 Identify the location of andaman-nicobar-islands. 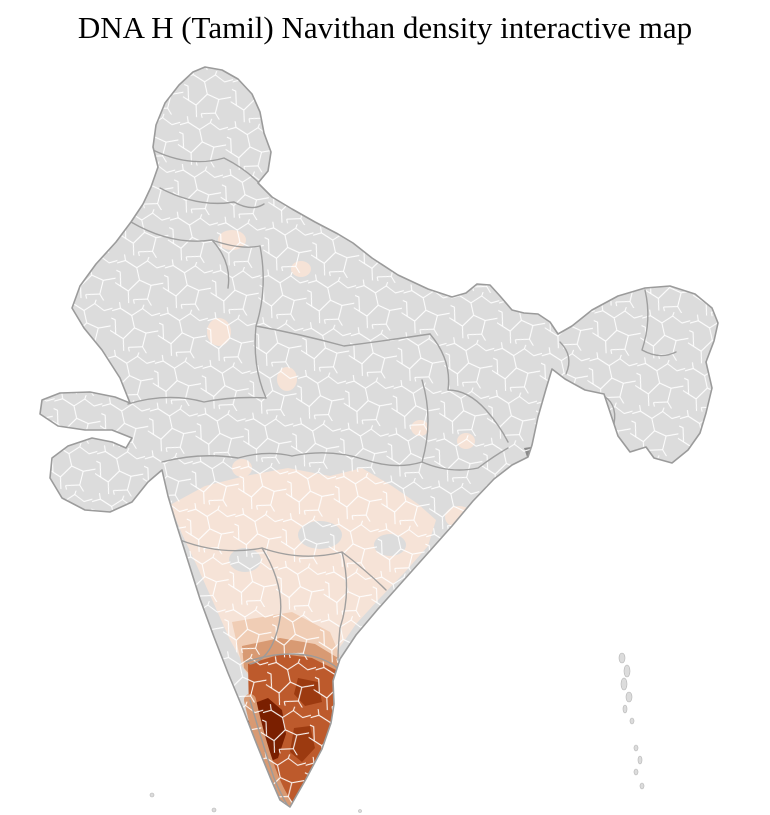
(631, 721).